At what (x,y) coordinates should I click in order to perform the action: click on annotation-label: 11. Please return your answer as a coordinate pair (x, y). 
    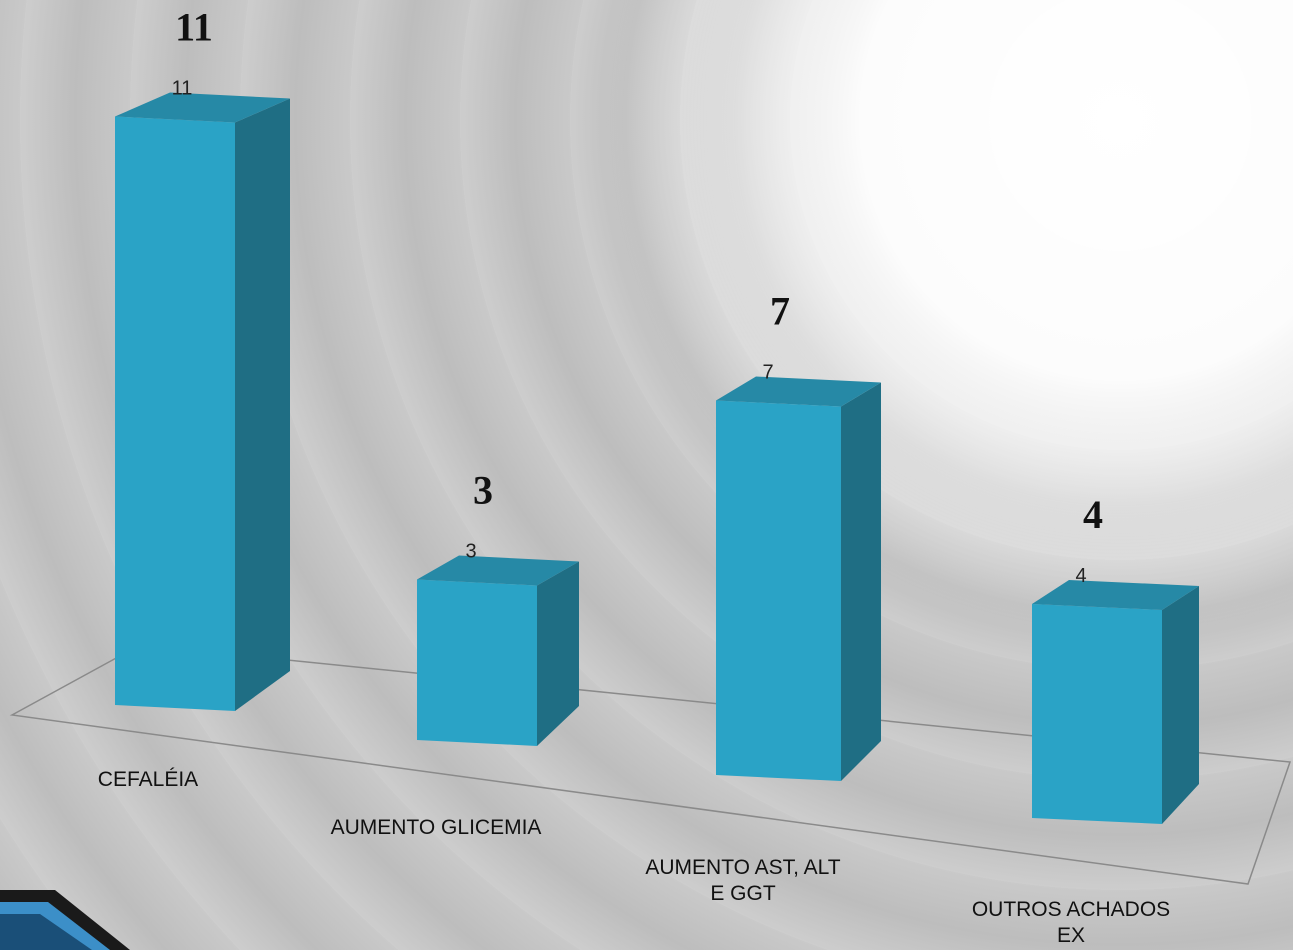
    Looking at the image, I should click on (194, 27).